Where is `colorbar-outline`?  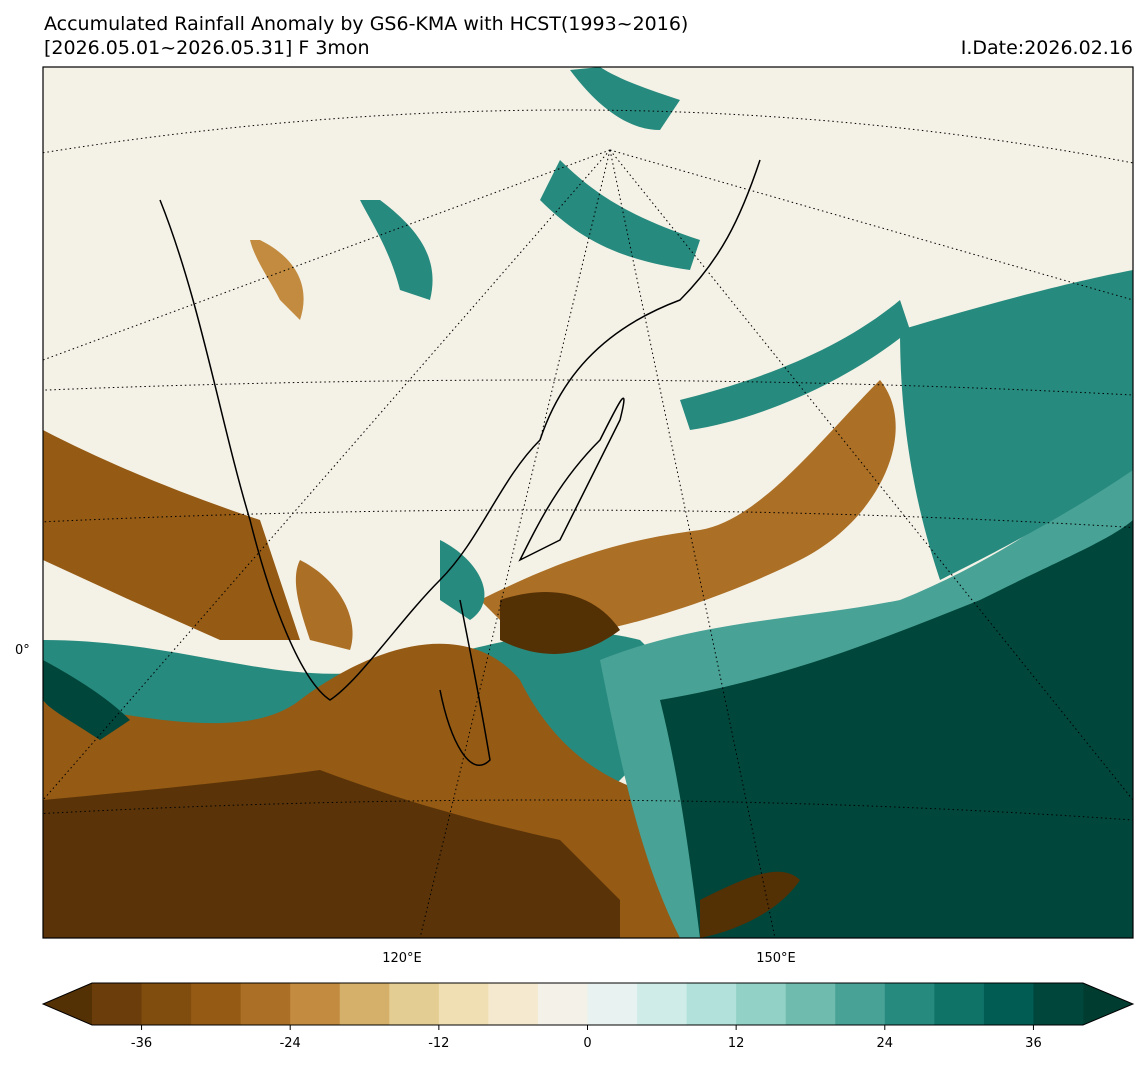 colorbar-outline is located at coordinates (588, 1004).